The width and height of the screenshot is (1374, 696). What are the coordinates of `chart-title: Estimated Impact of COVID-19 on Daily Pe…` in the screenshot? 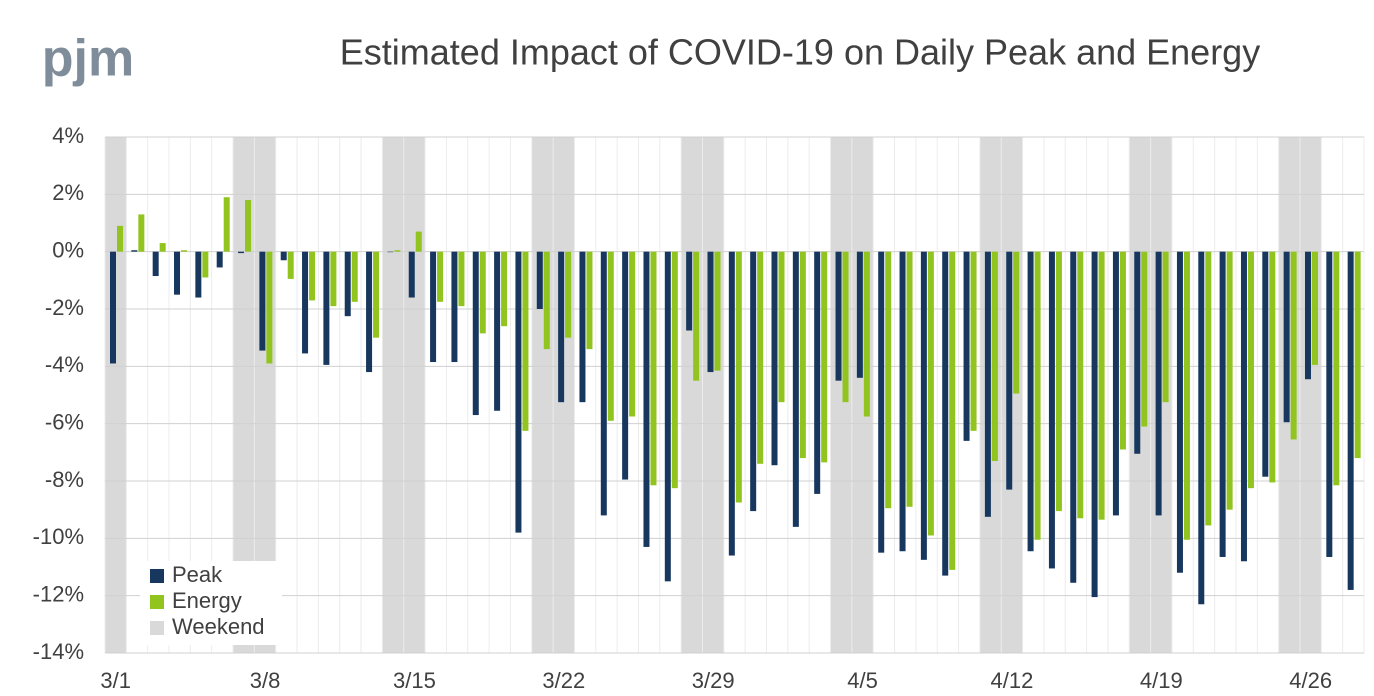 It's located at (800, 52).